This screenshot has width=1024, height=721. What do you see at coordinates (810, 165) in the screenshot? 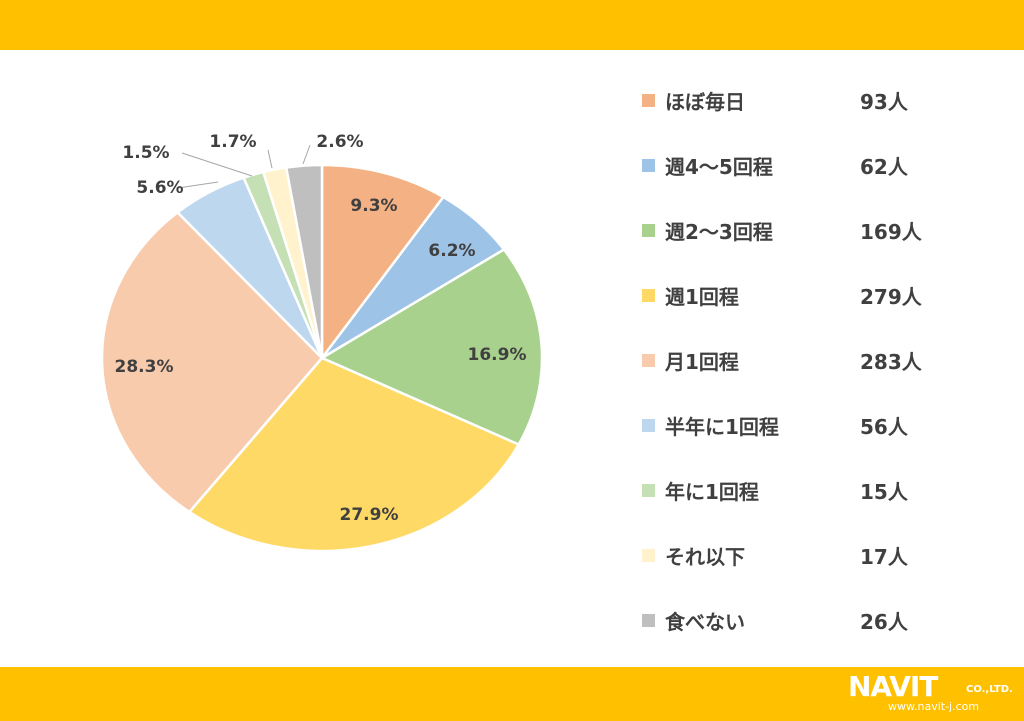
I see `legend-item: 週4～5回程 62人` at bounding box center [810, 165].